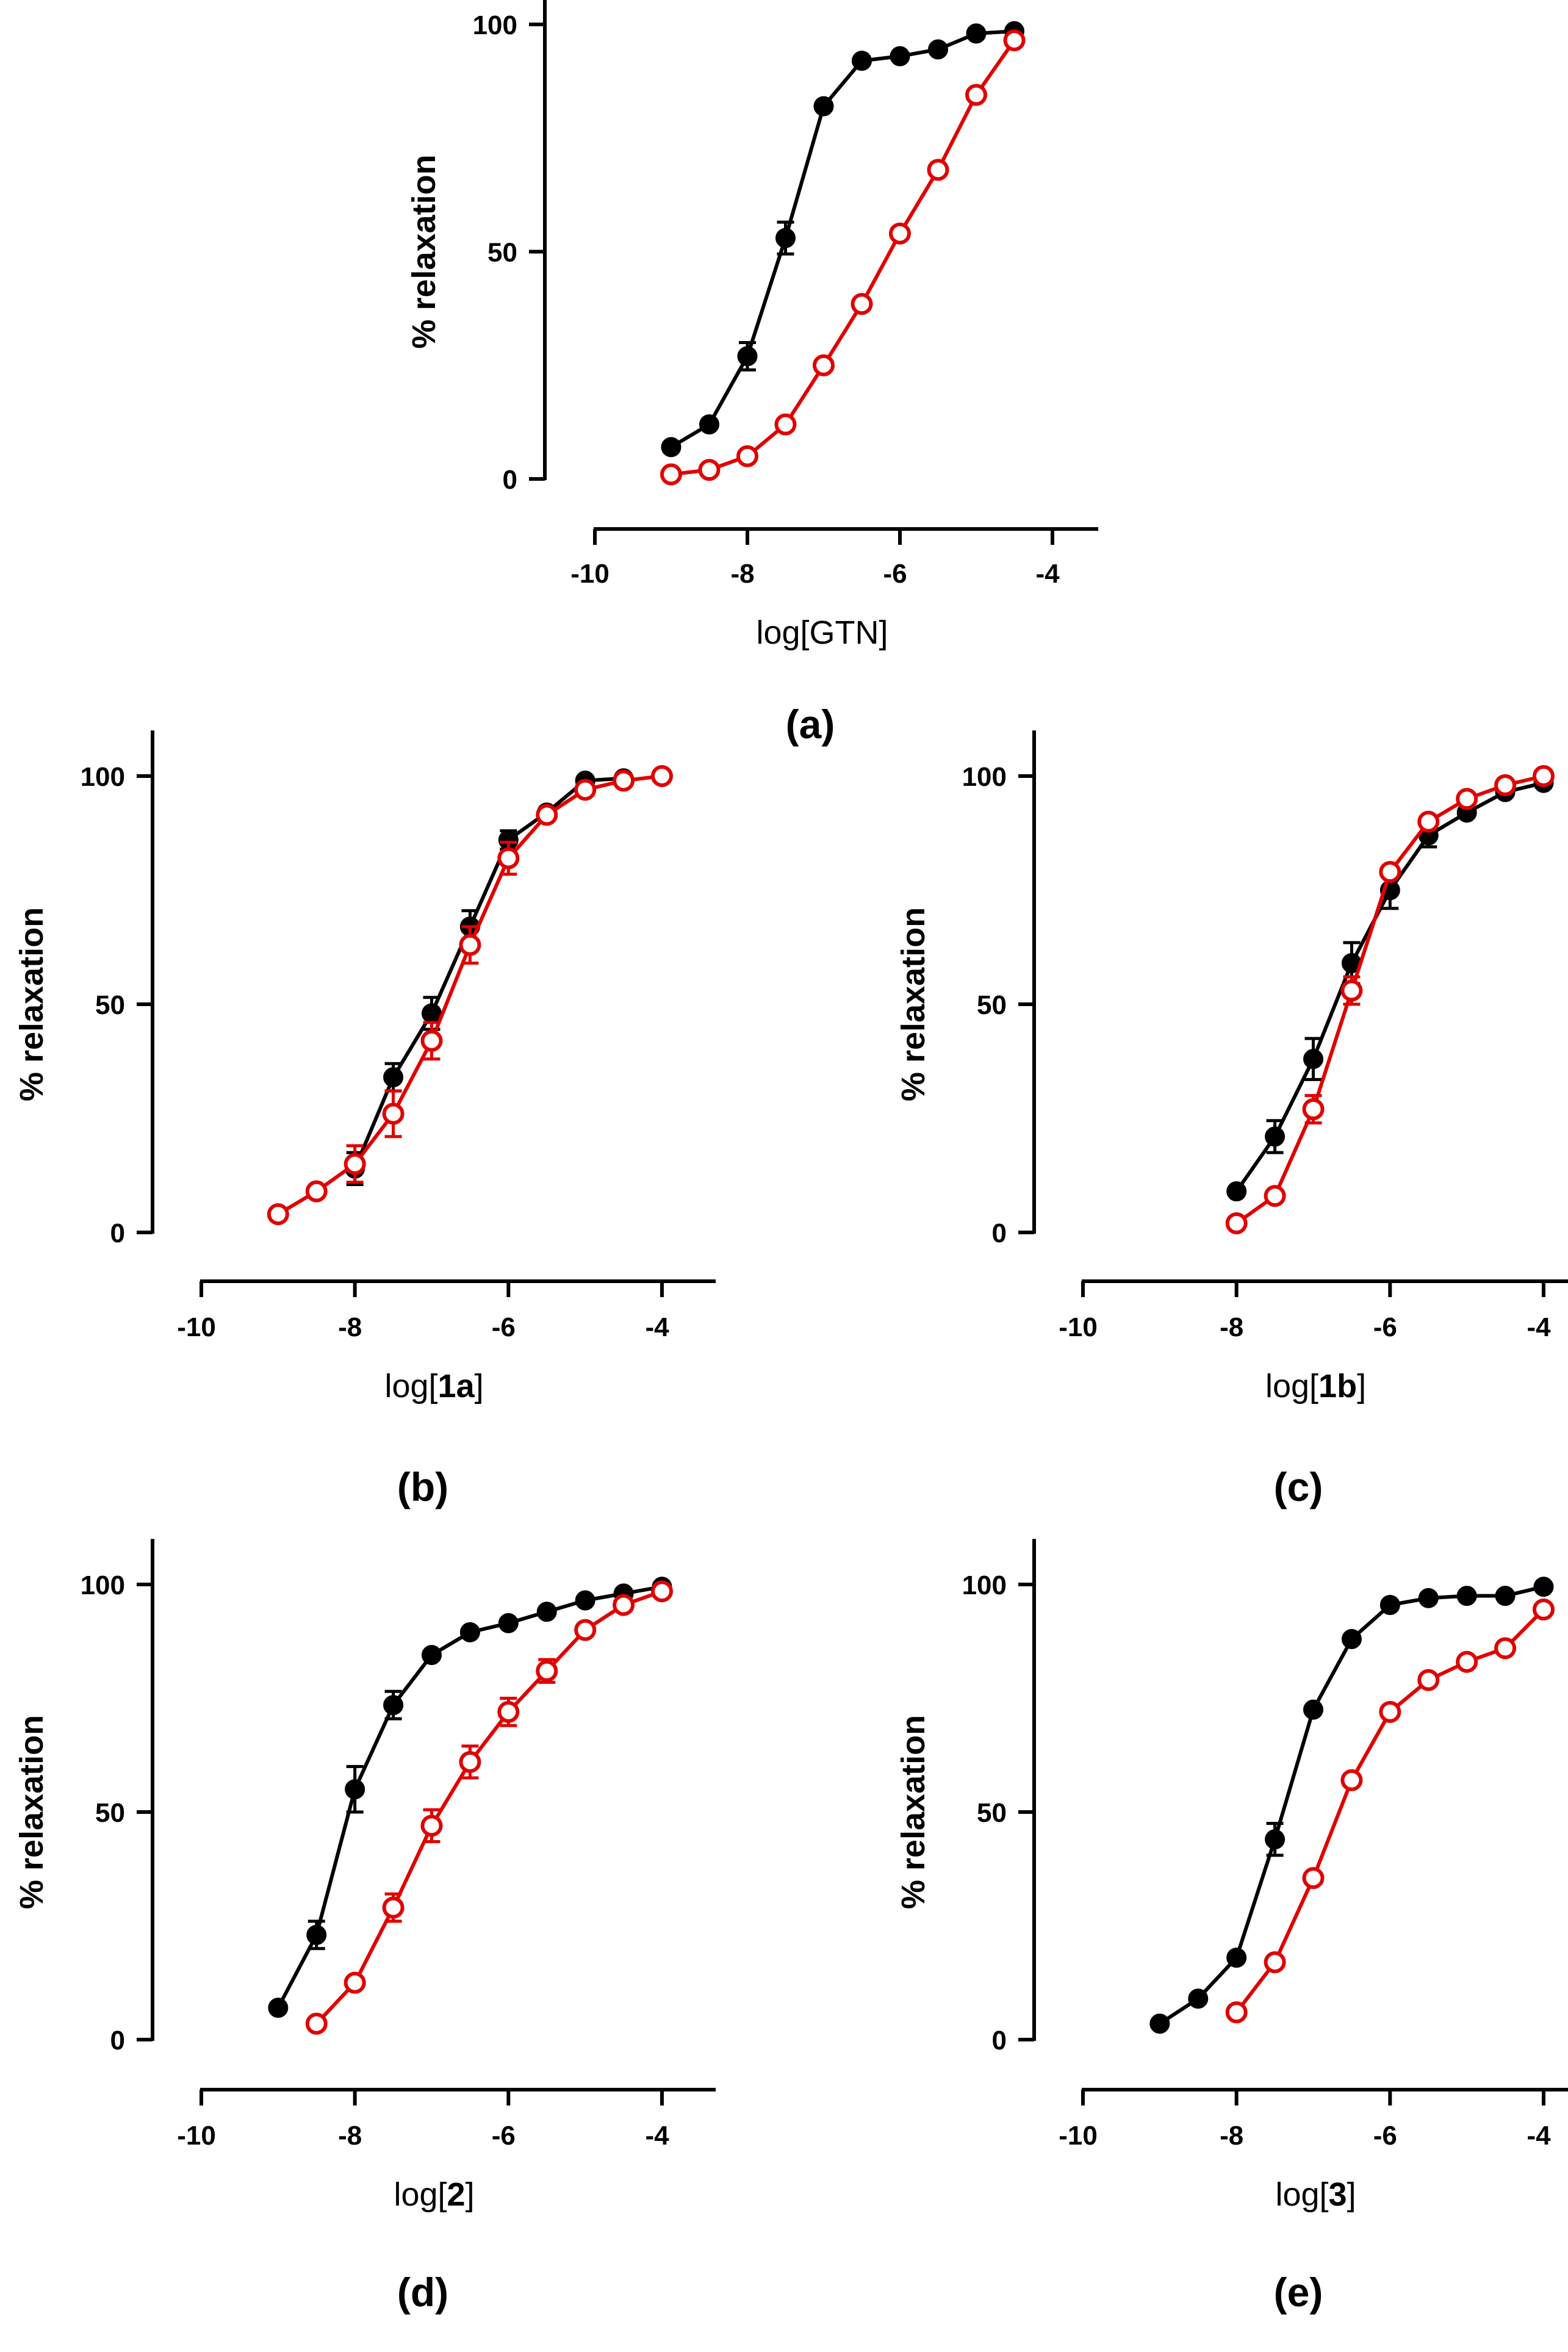 Image resolution: width=1568 pixels, height=2352 pixels. I want to click on panel-e-label: (e), so click(1298, 2292).